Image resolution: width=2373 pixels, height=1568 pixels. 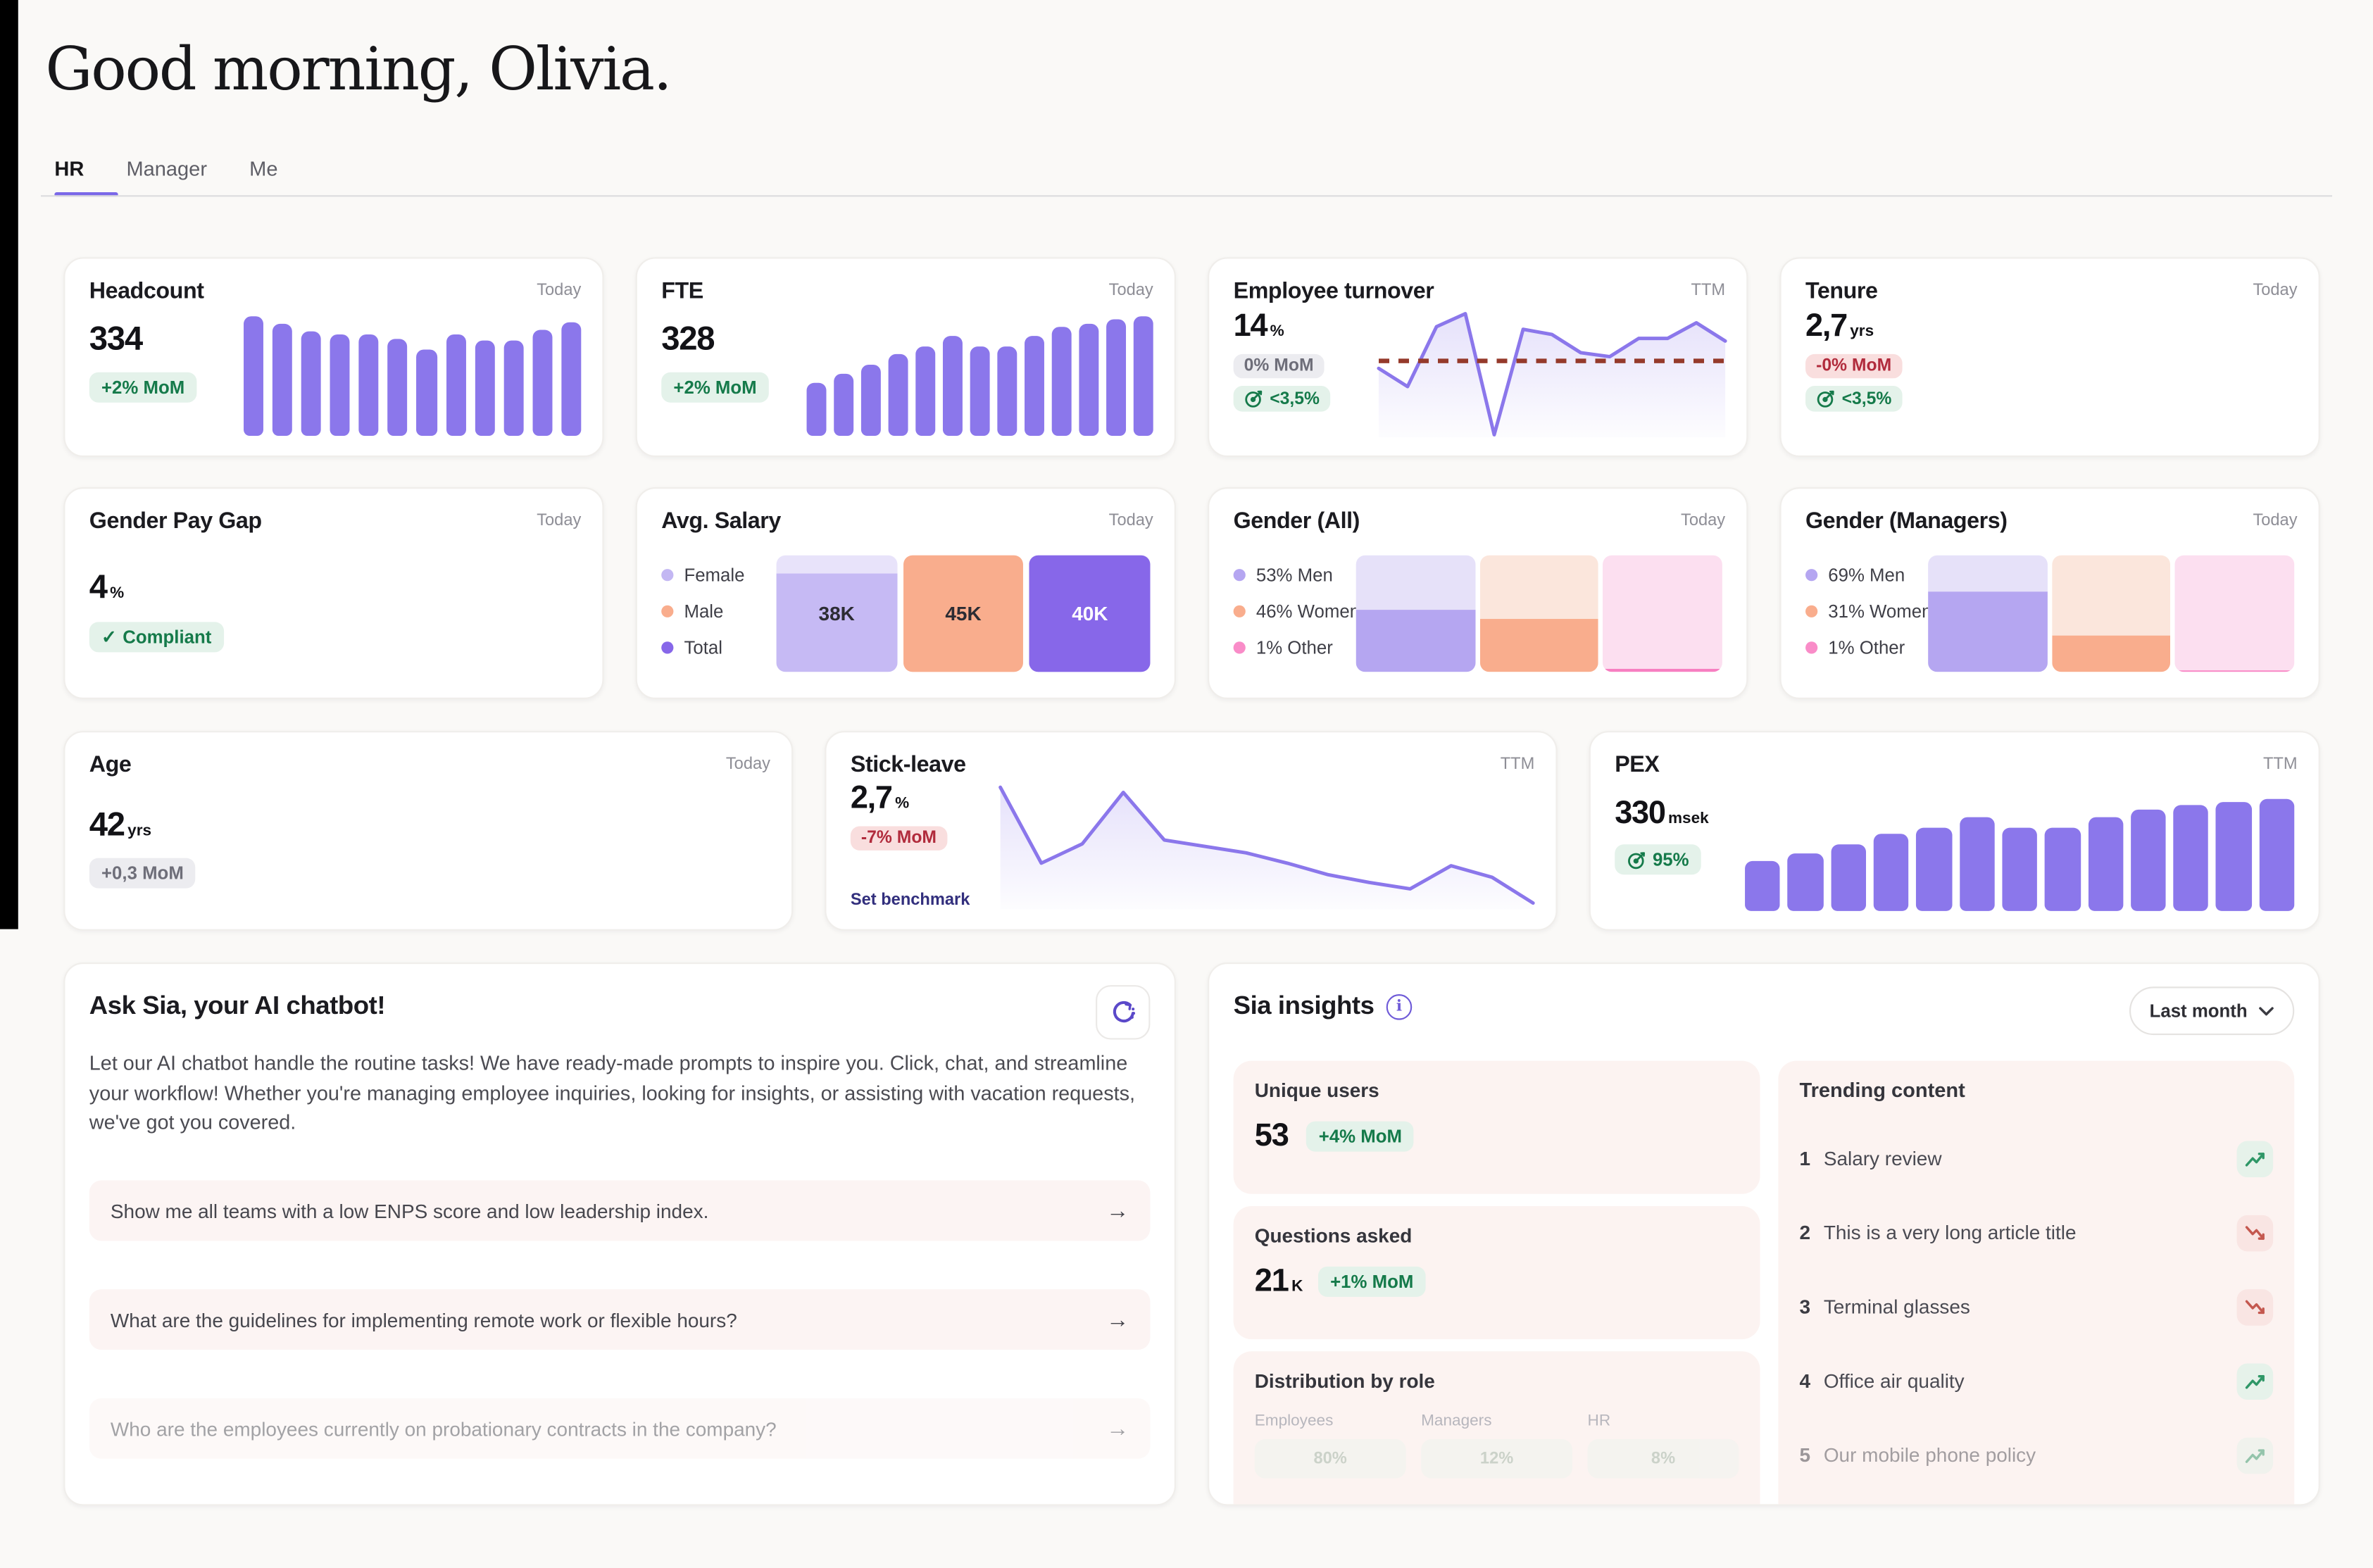 What do you see at coordinates (688, 338) in the screenshot?
I see `kpi-value: 328` at bounding box center [688, 338].